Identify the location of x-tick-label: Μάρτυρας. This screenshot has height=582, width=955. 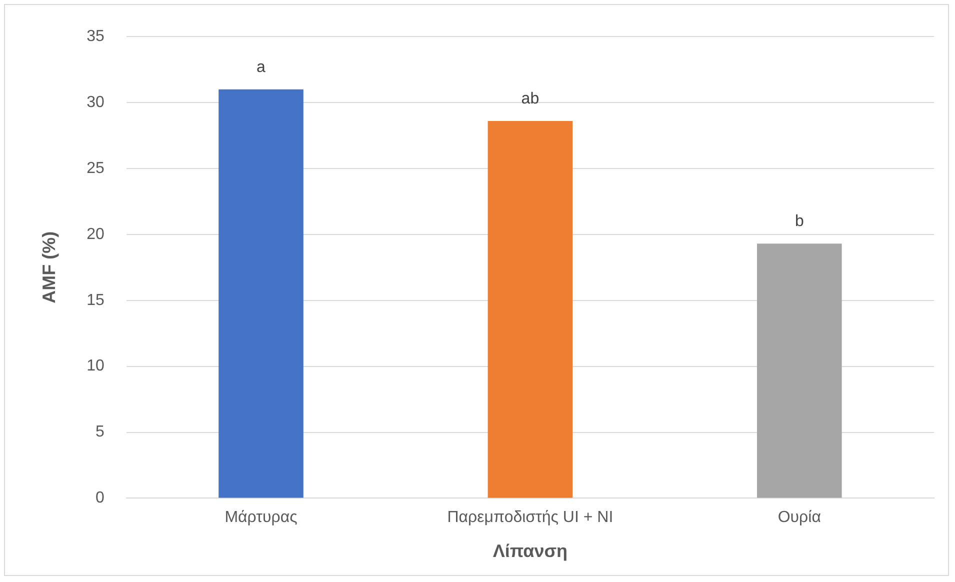
(261, 517).